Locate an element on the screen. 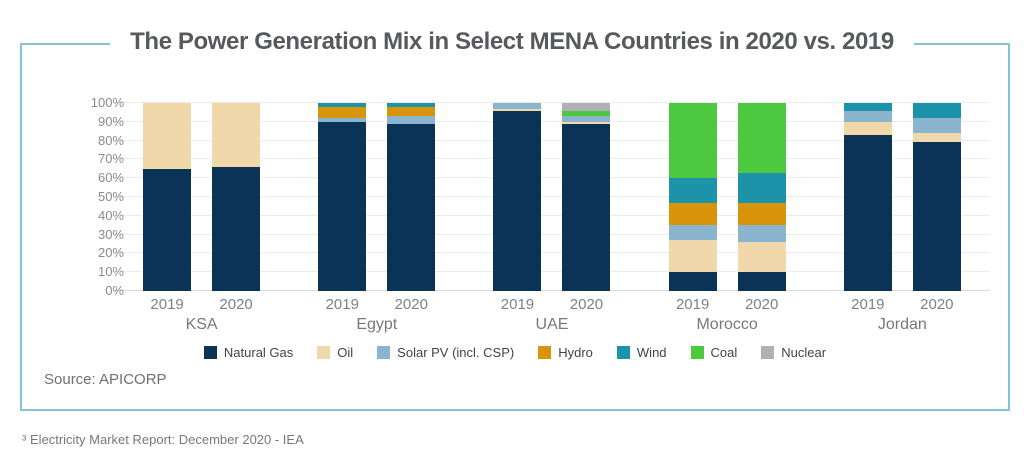 This screenshot has width=1024, height=476. y-axis-tick-label: 70% is located at coordinates (110, 159).